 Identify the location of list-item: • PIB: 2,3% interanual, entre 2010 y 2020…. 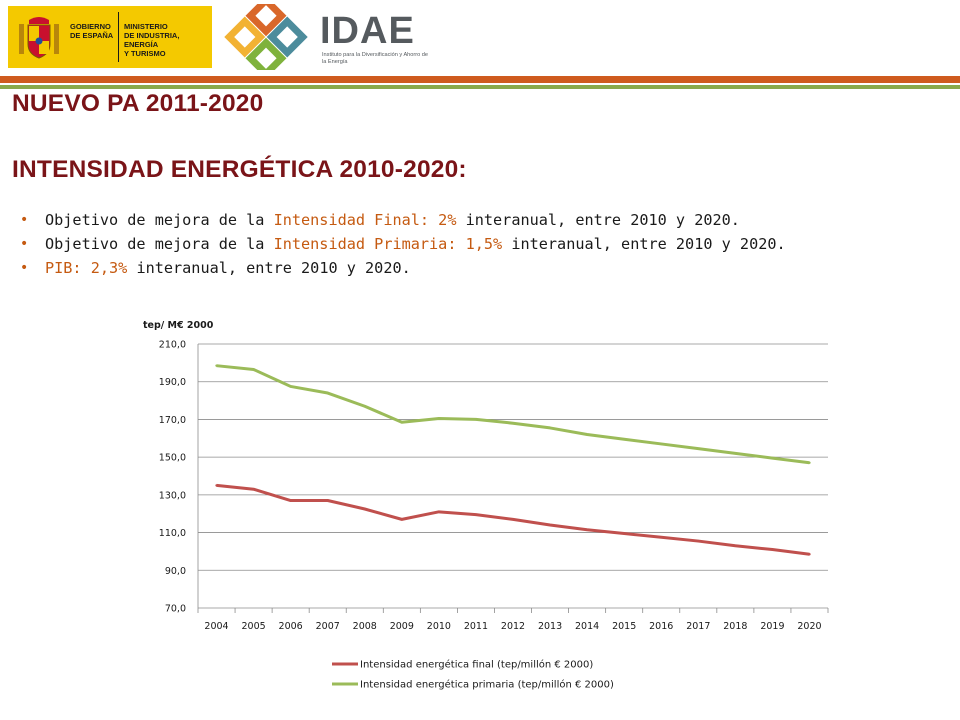
(403, 268).